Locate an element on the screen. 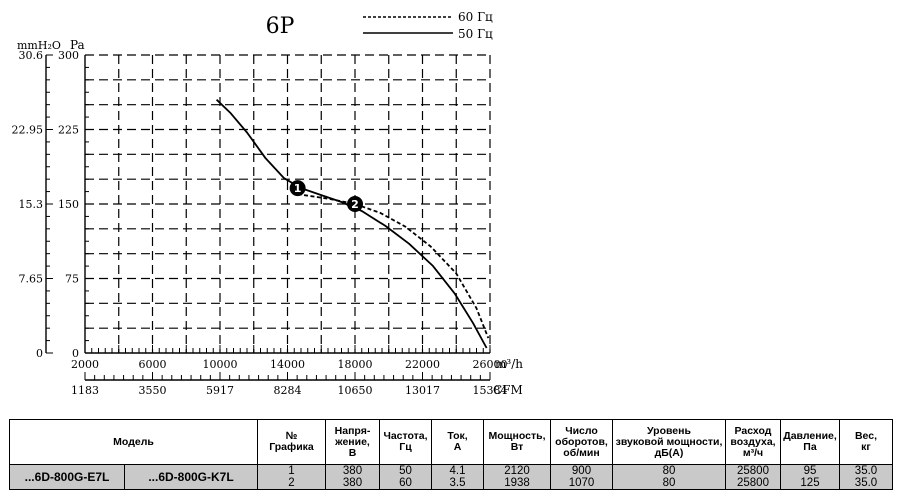  series-line-60hz is located at coordinates (393, 266).